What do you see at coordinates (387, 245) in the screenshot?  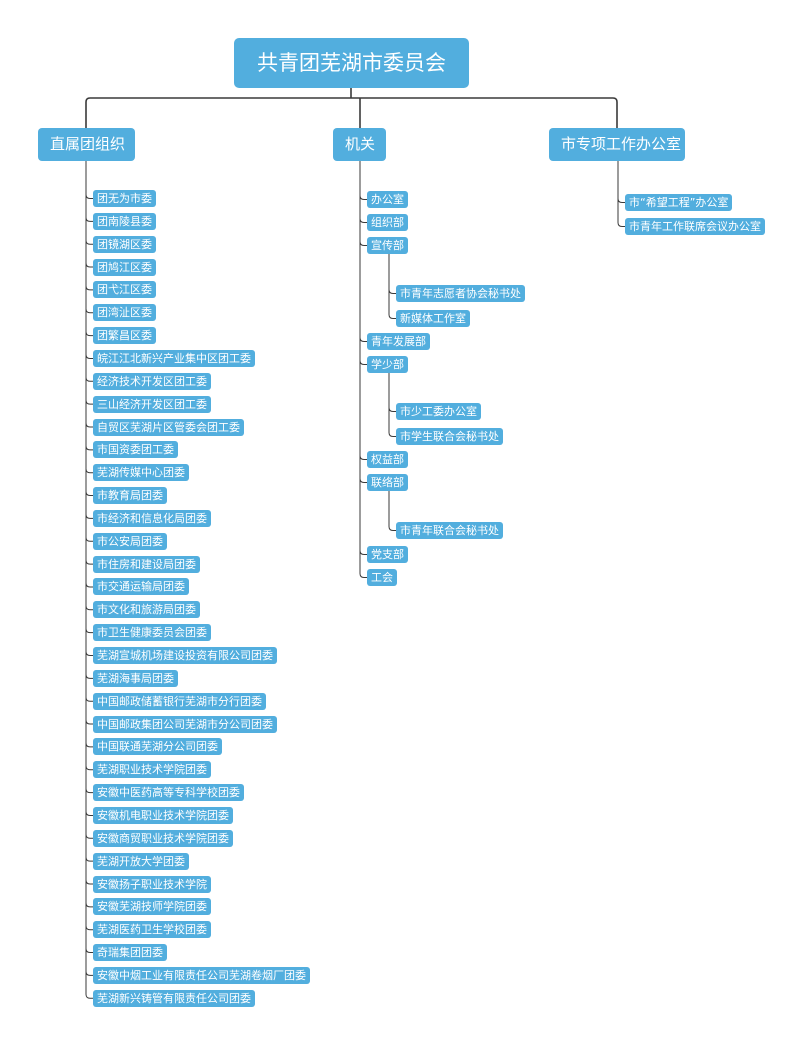 I see `organ-dept-item: 宣传部` at bounding box center [387, 245].